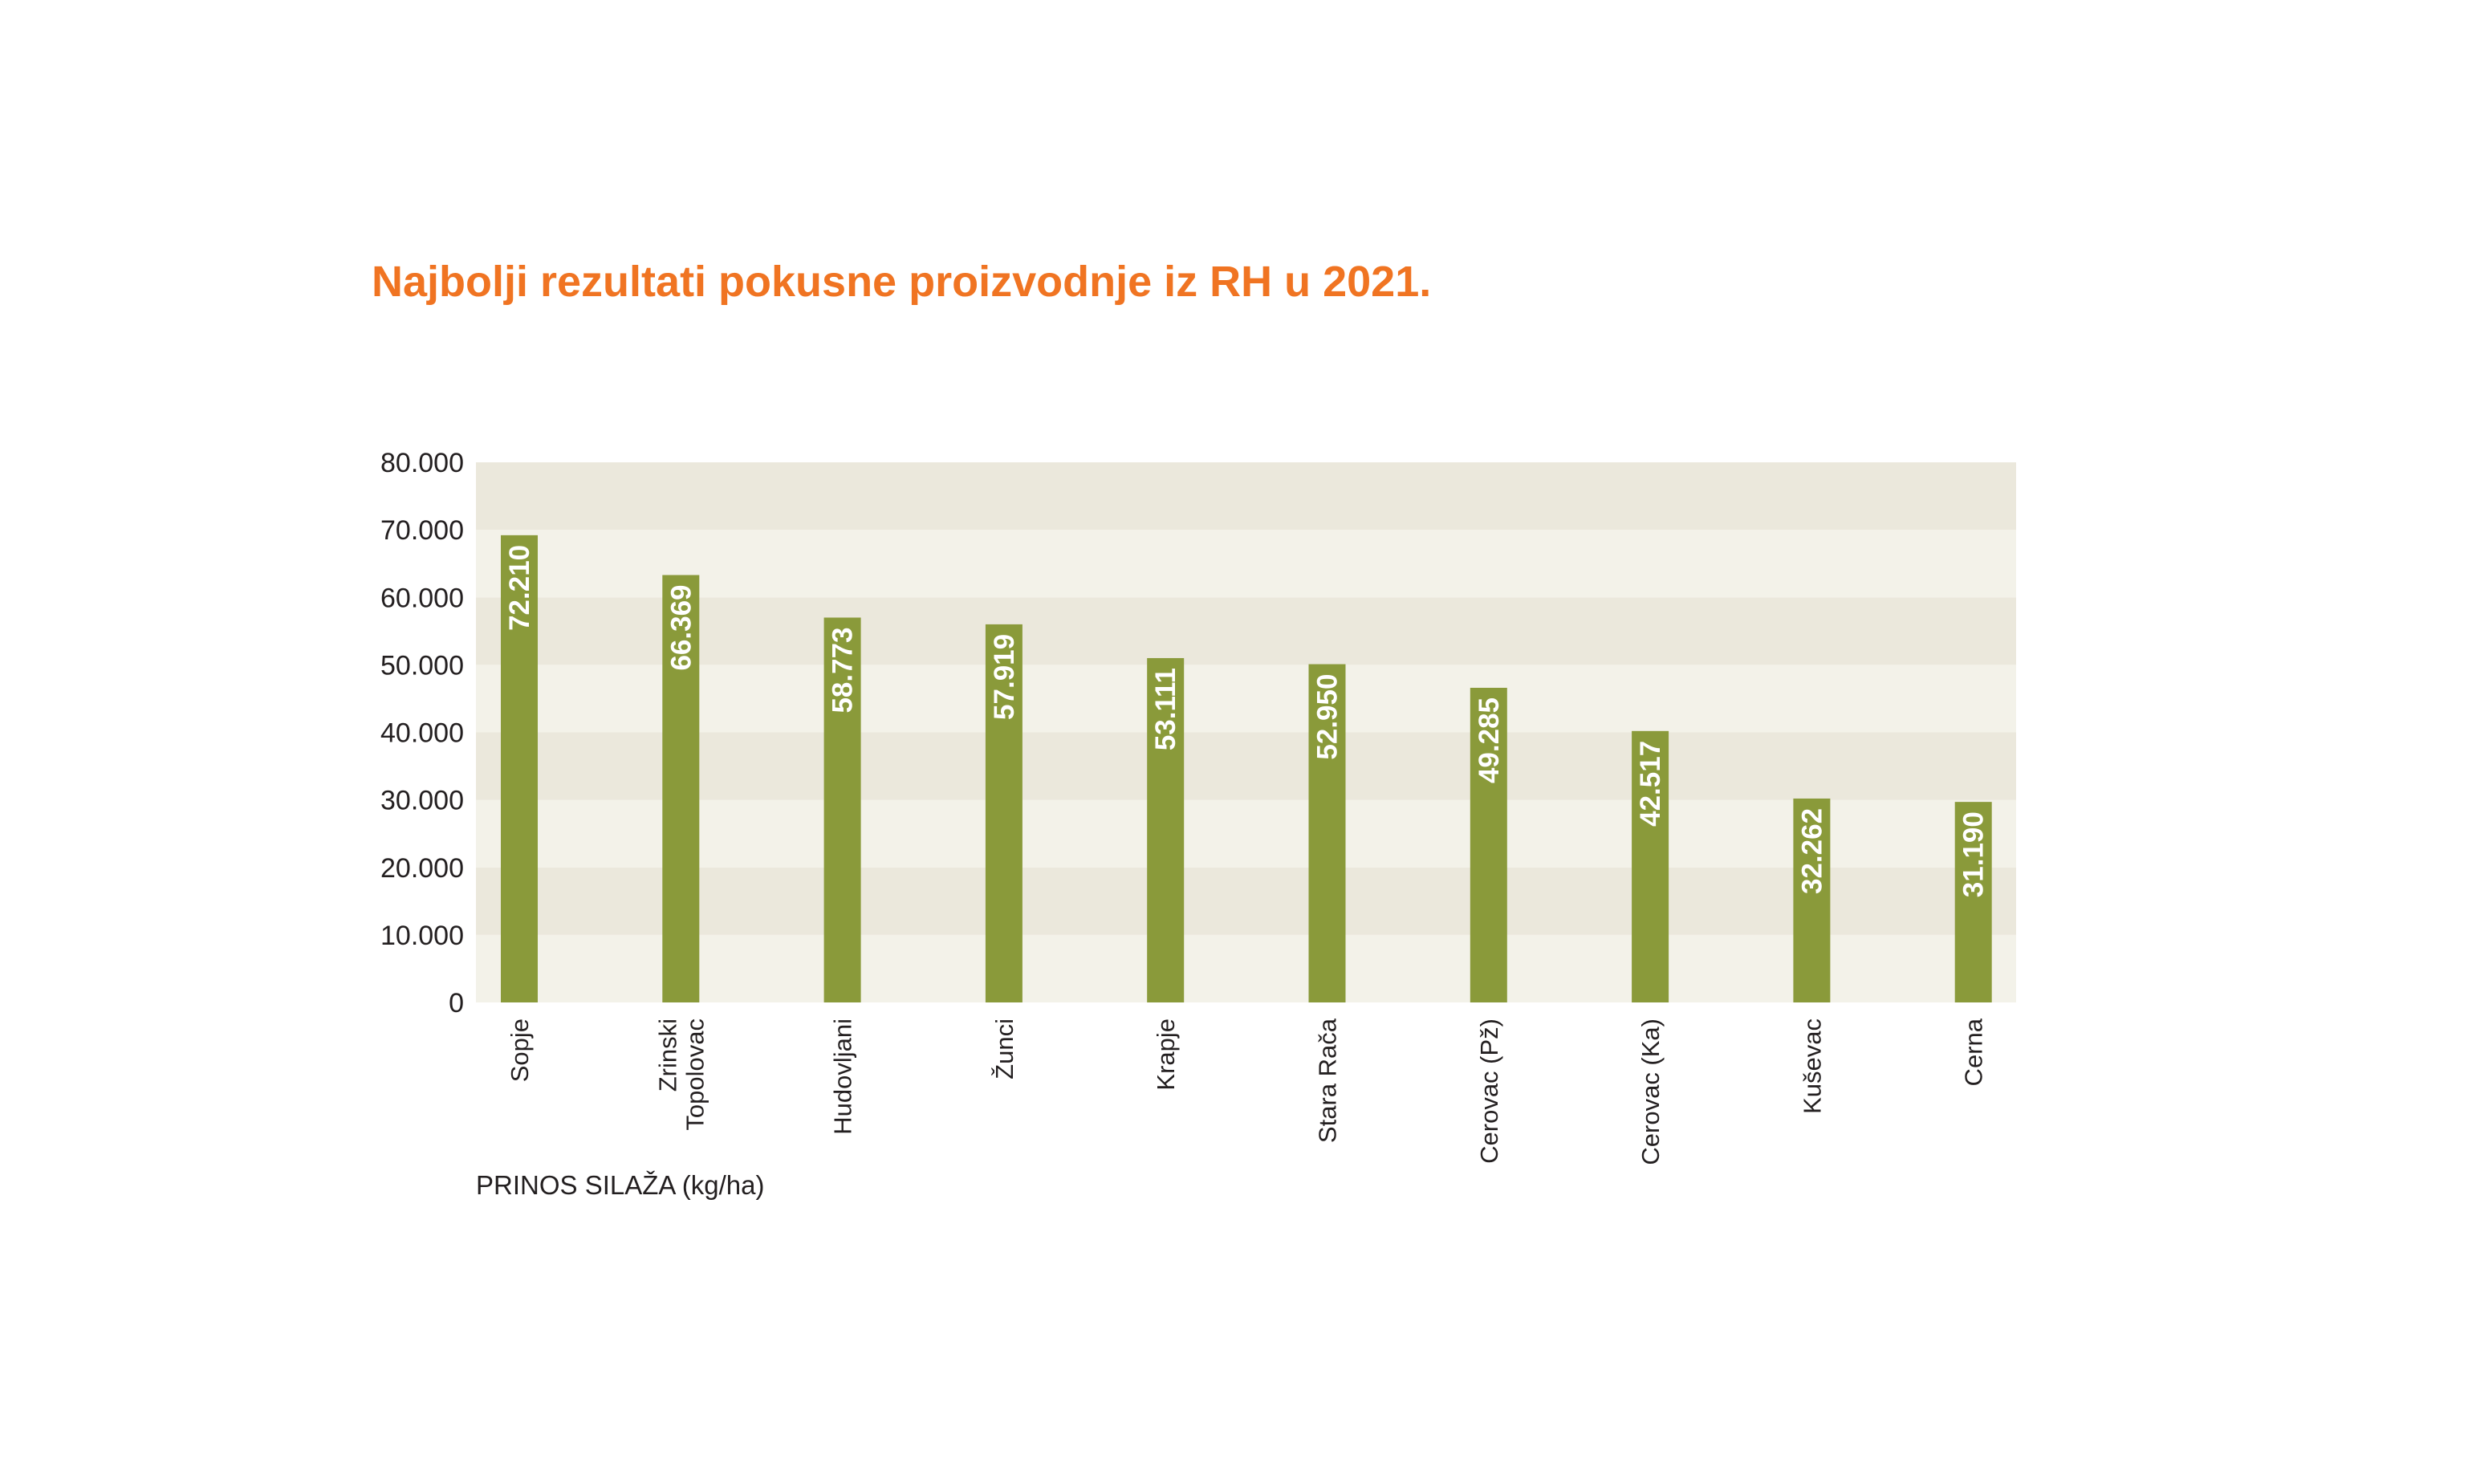 Image resolution: width=2476 pixels, height=1484 pixels. What do you see at coordinates (620, 1185) in the screenshot?
I see `chart-caption: PRINOS SILAŽA (kg/ha)` at bounding box center [620, 1185].